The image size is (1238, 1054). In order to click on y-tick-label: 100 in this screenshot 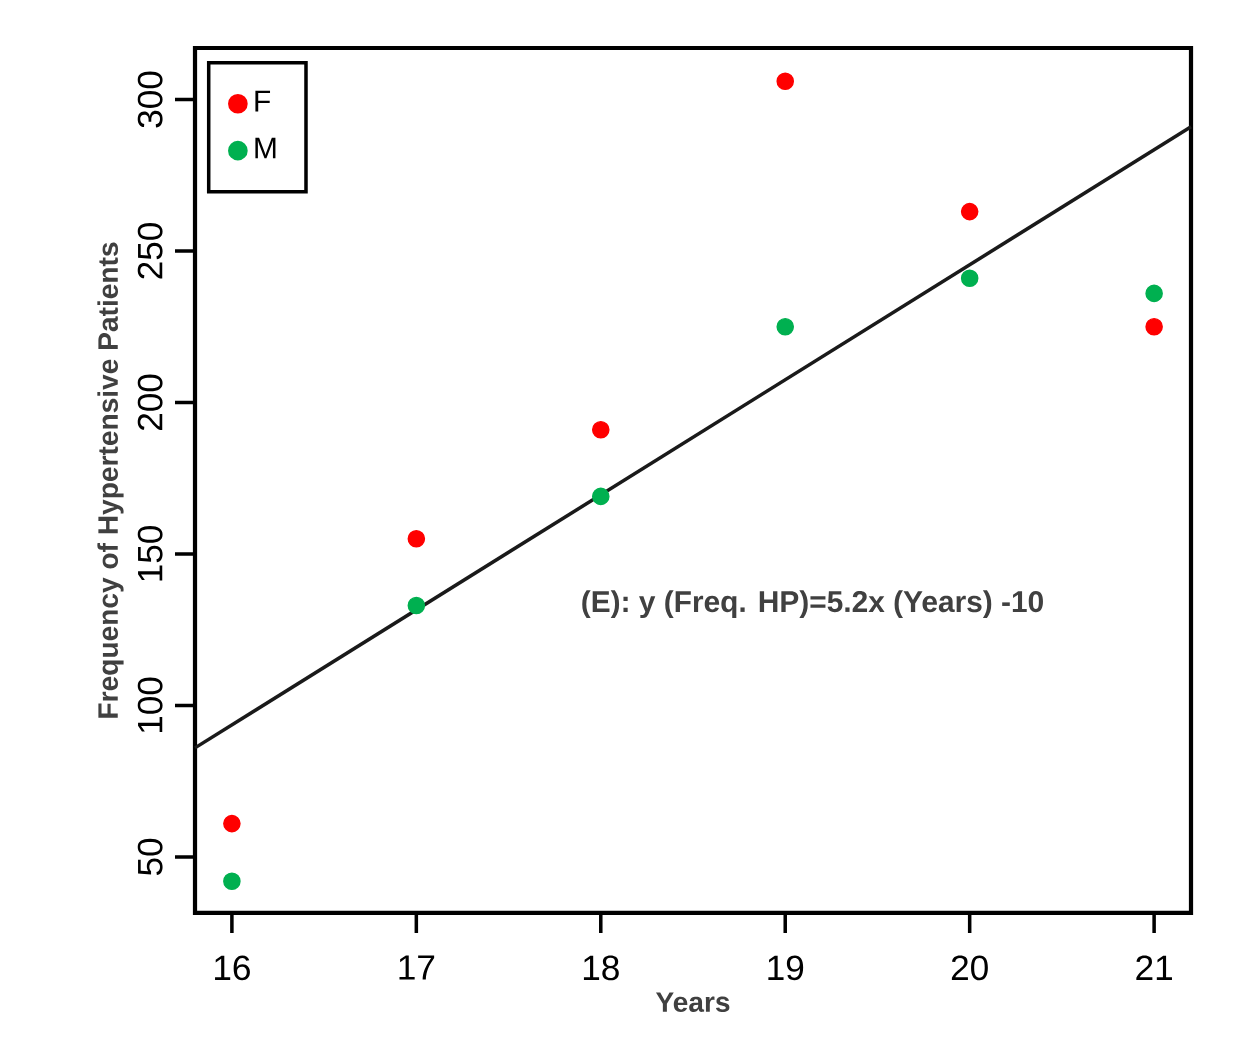, I will do `click(150, 705)`.